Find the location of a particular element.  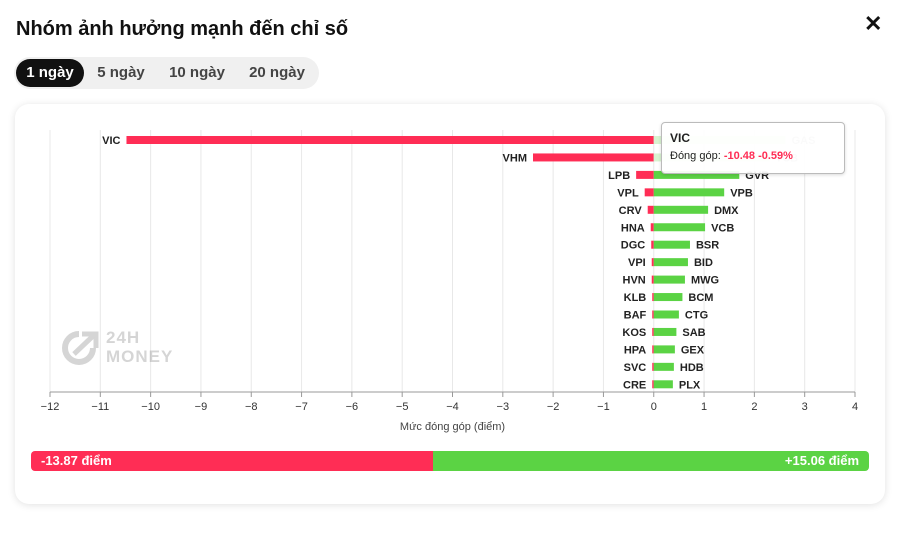

x-tick-label: −5 is located at coordinates (402, 407).